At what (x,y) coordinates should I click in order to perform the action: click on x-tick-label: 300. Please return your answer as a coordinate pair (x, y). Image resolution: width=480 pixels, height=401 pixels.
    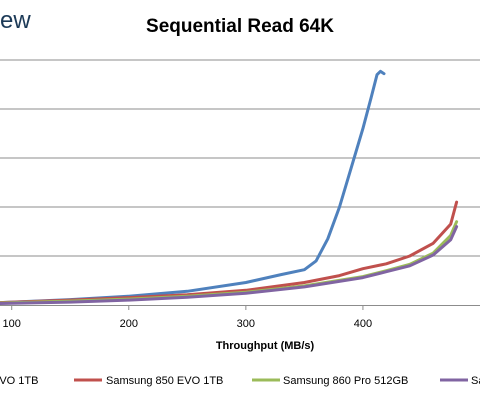
    Looking at the image, I should click on (246, 324).